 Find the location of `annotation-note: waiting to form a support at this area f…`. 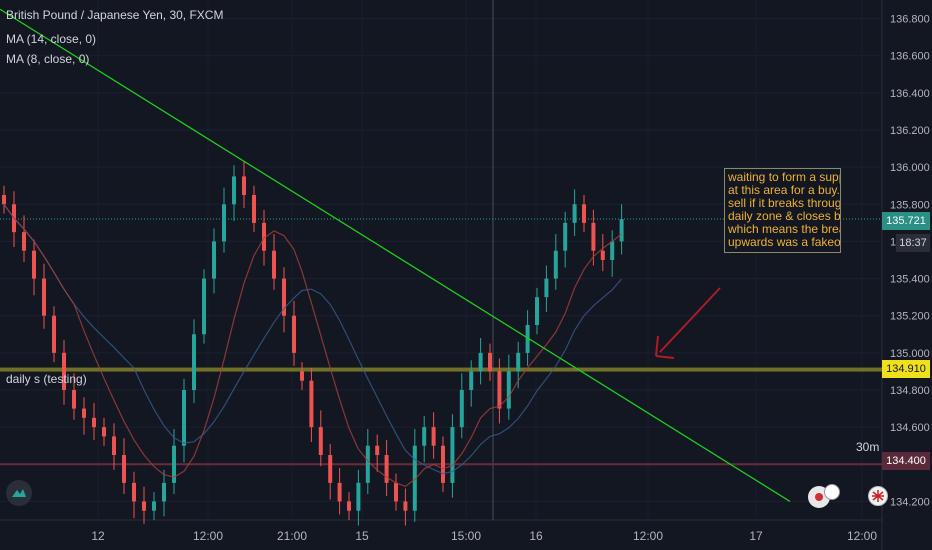

annotation-note: waiting to form a support at this area f… is located at coordinates (782, 210).